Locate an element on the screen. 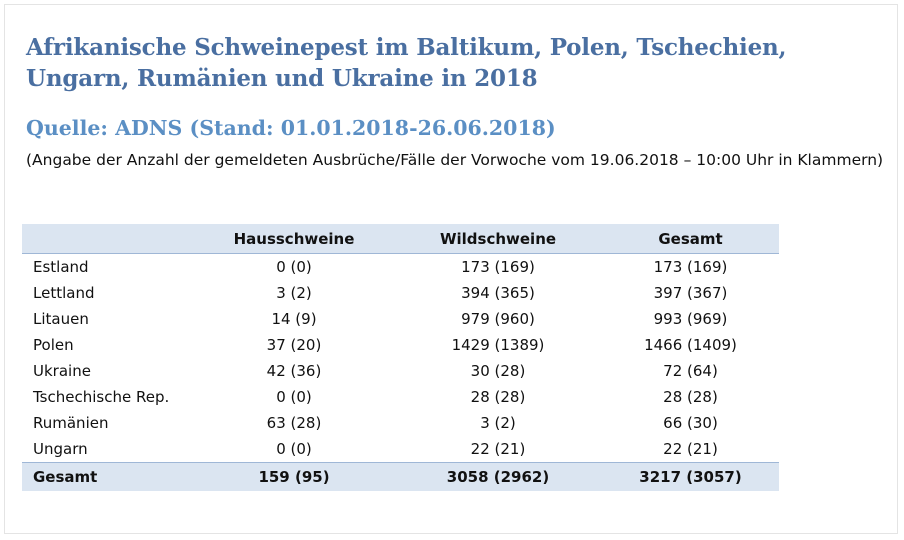 The image size is (904, 540). gesamt-cell: 22 (21) is located at coordinates (690, 449).